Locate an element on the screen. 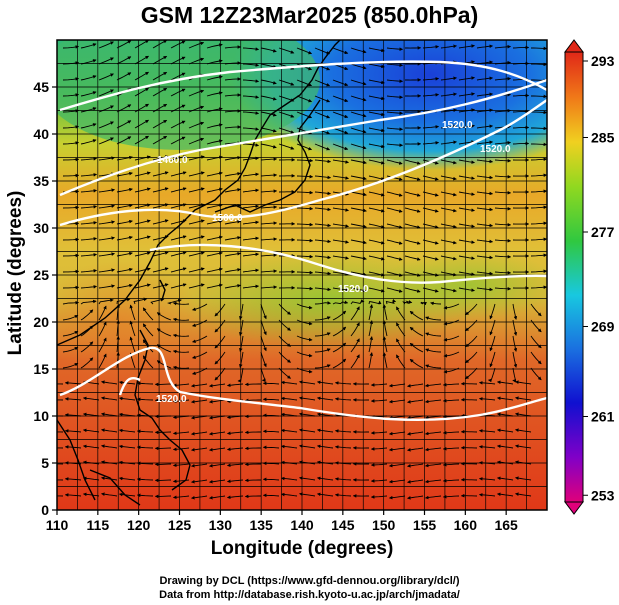 The height and width of the screenshot is (605, 619). y-tick-label: 45 is located at coordinates (41, 87).